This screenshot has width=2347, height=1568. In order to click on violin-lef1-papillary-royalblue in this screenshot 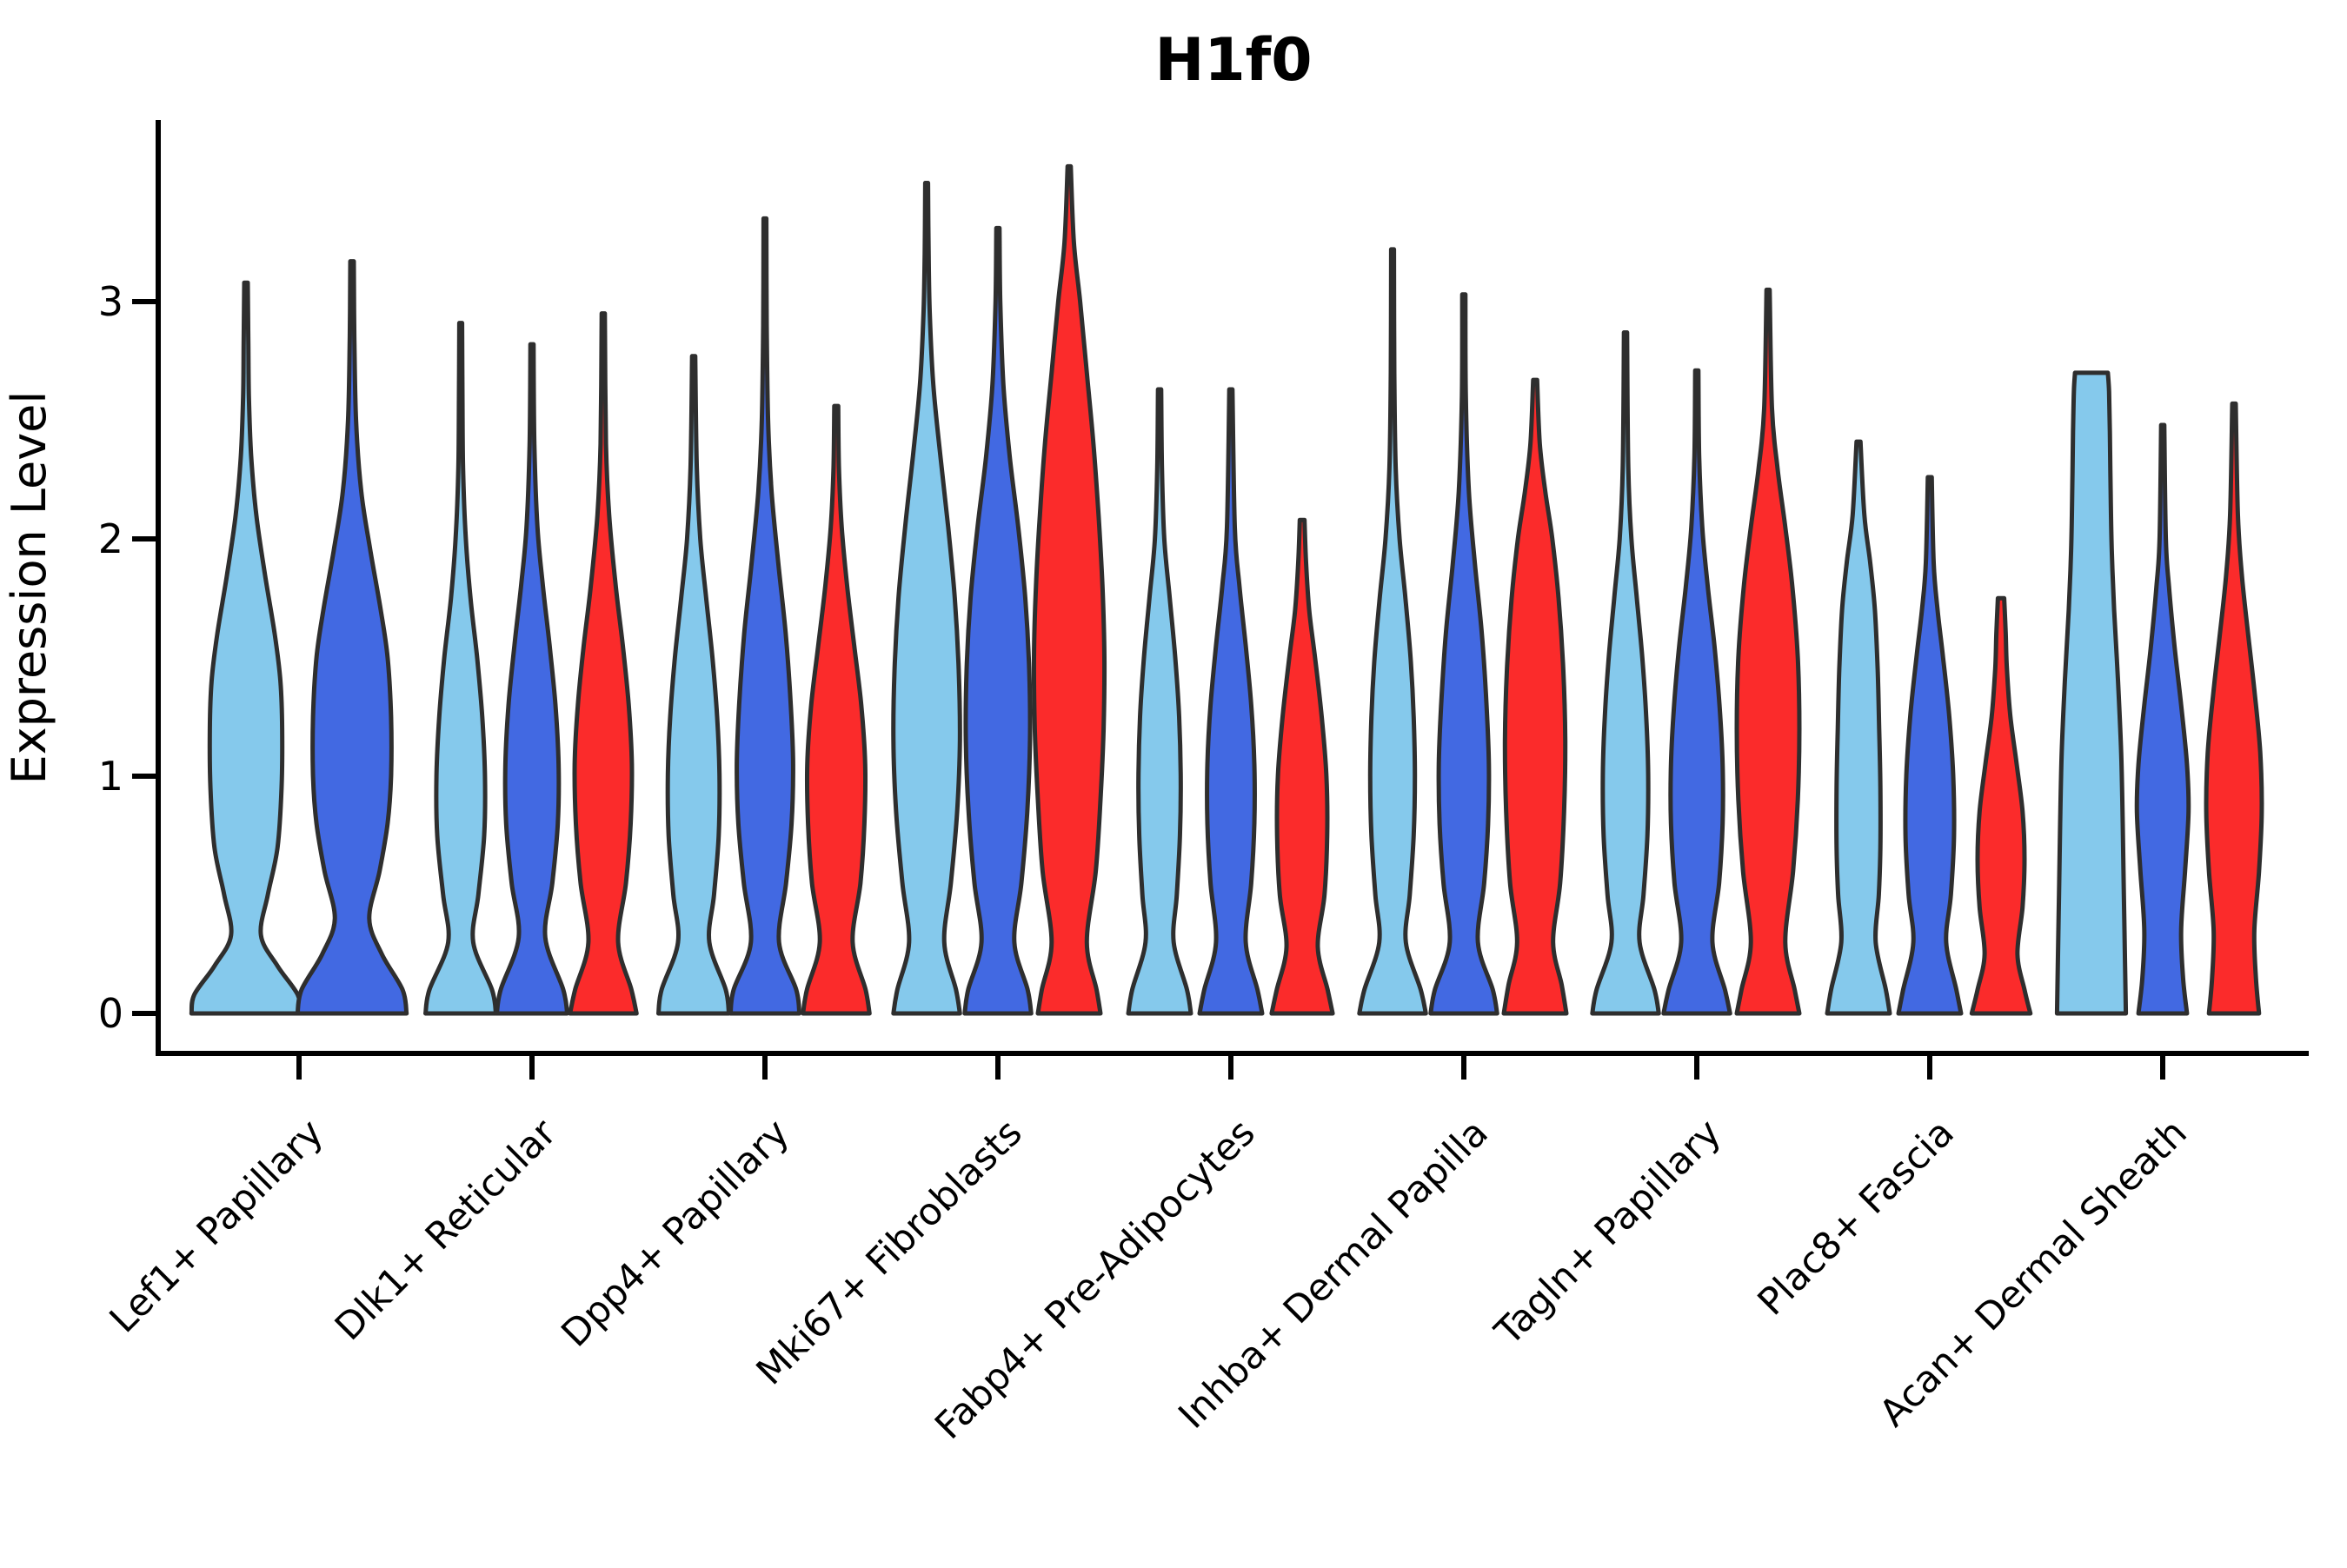, I will do `click(352, 637)`.